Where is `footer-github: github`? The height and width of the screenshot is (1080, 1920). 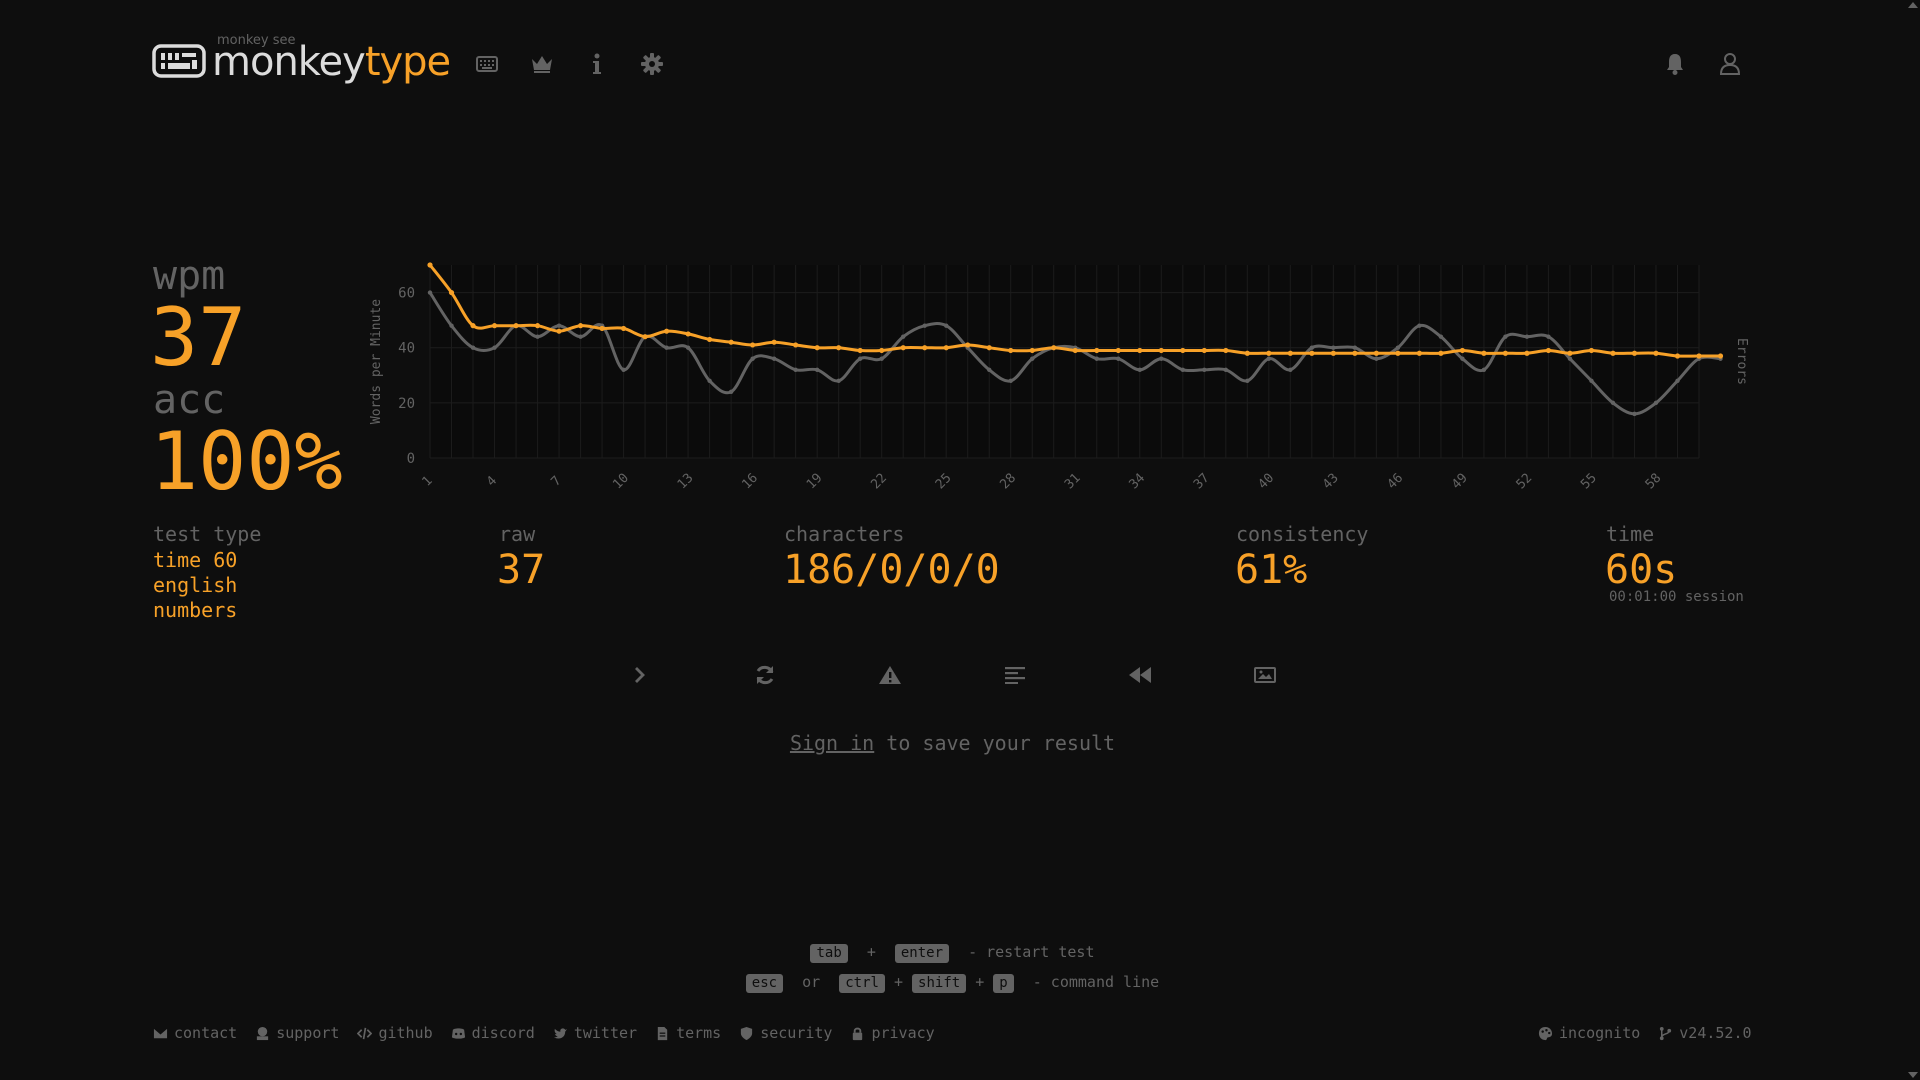
footer-github: github is located at coordinates (395, 1033).